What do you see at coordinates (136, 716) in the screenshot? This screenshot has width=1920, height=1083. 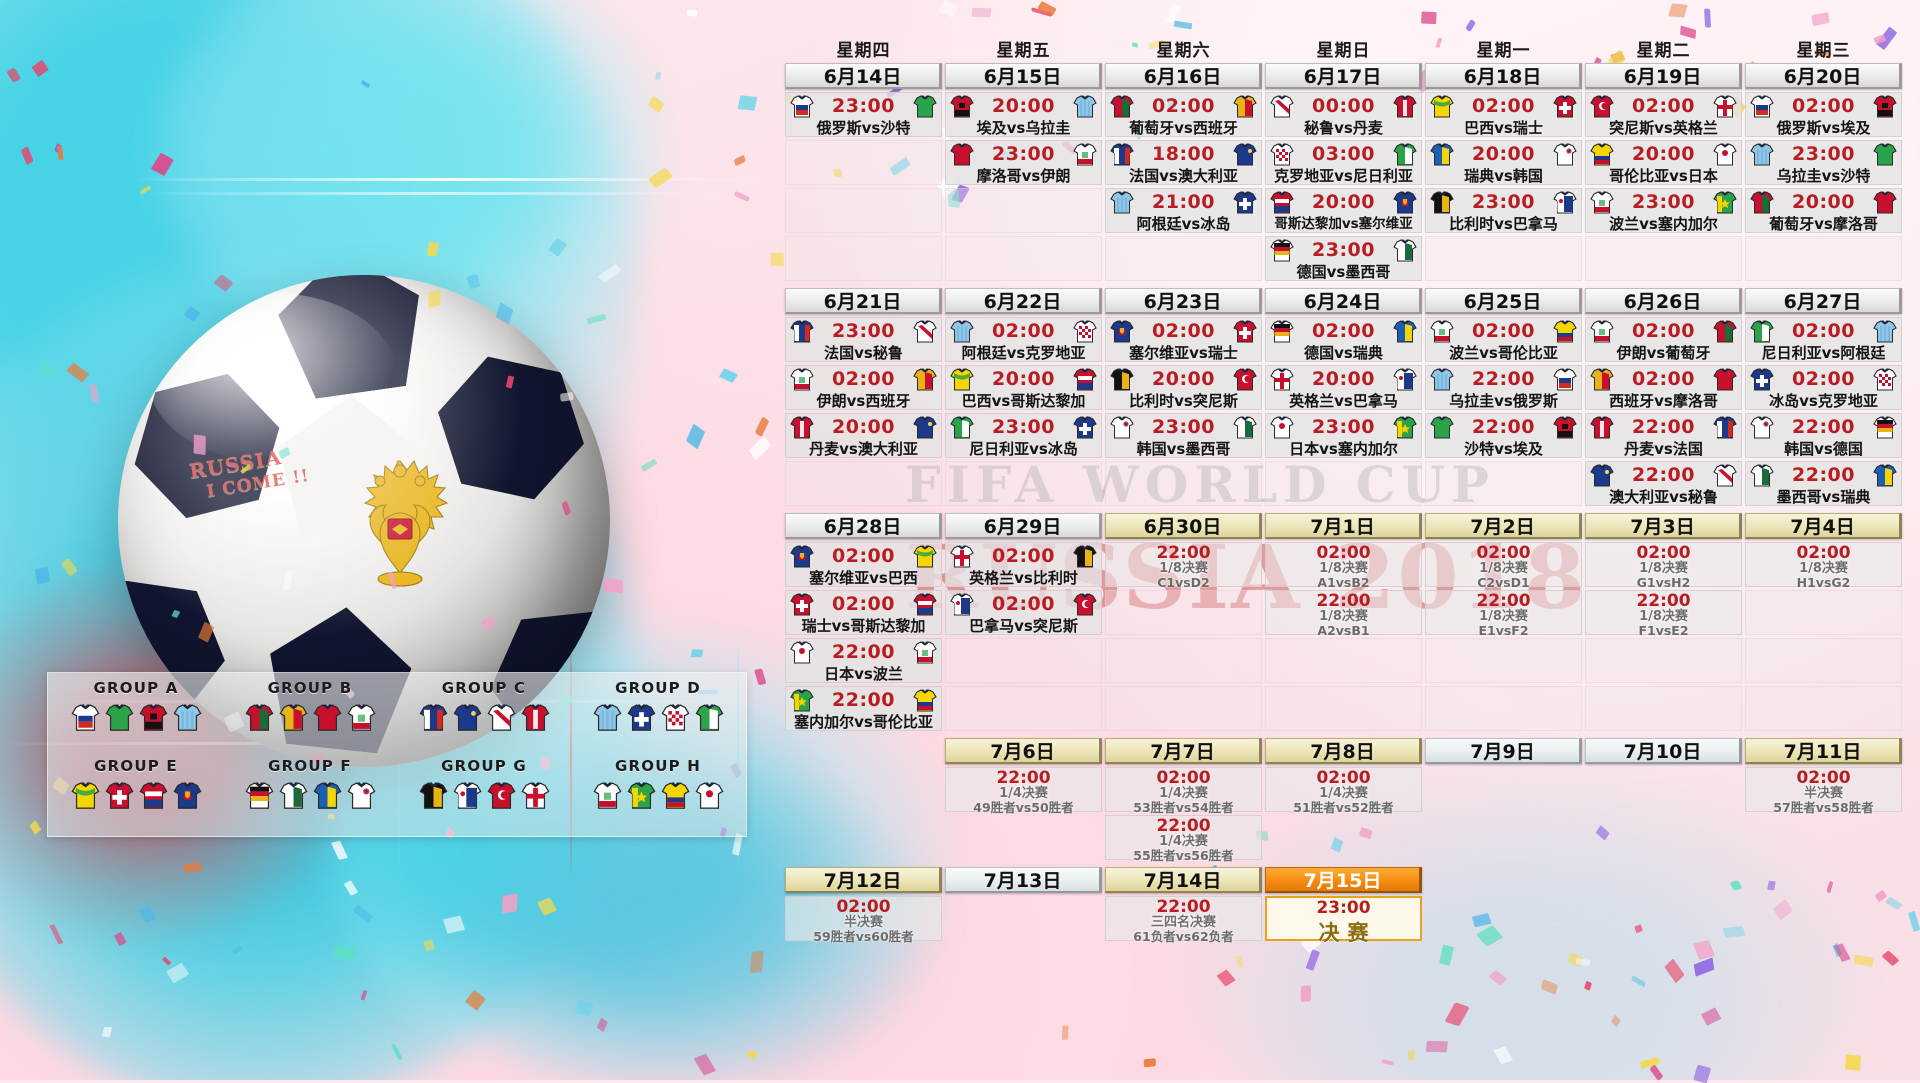 I see `group-block-a: GROUP A` at bounding box center [136, 716].